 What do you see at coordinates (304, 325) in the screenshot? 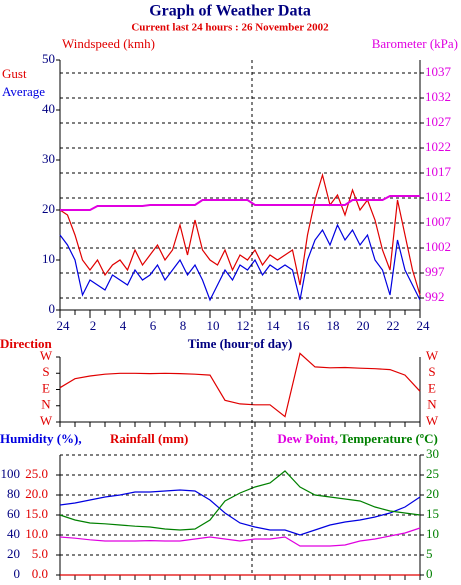
I see `x-tick-label: 16` at bounding box center [304, 325].